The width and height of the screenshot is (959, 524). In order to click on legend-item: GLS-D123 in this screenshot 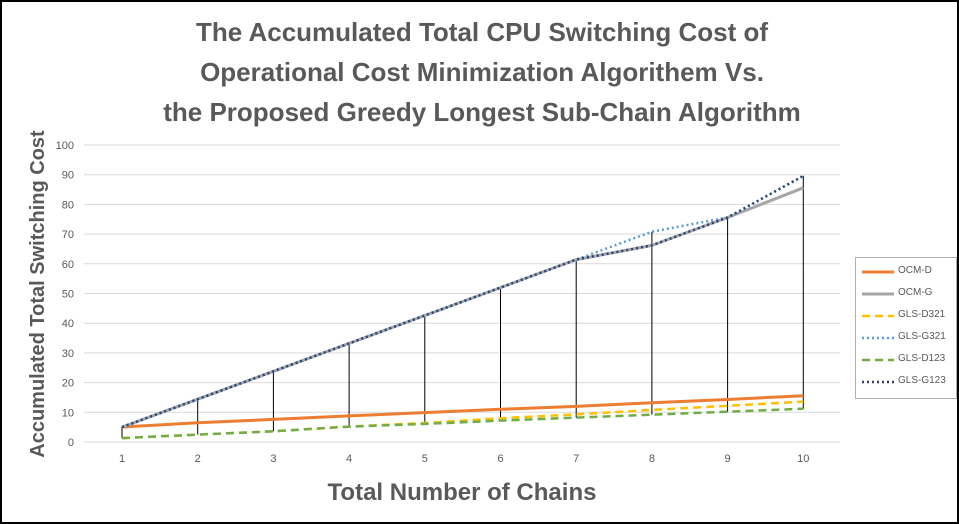, I will do `click(906, 360)`.